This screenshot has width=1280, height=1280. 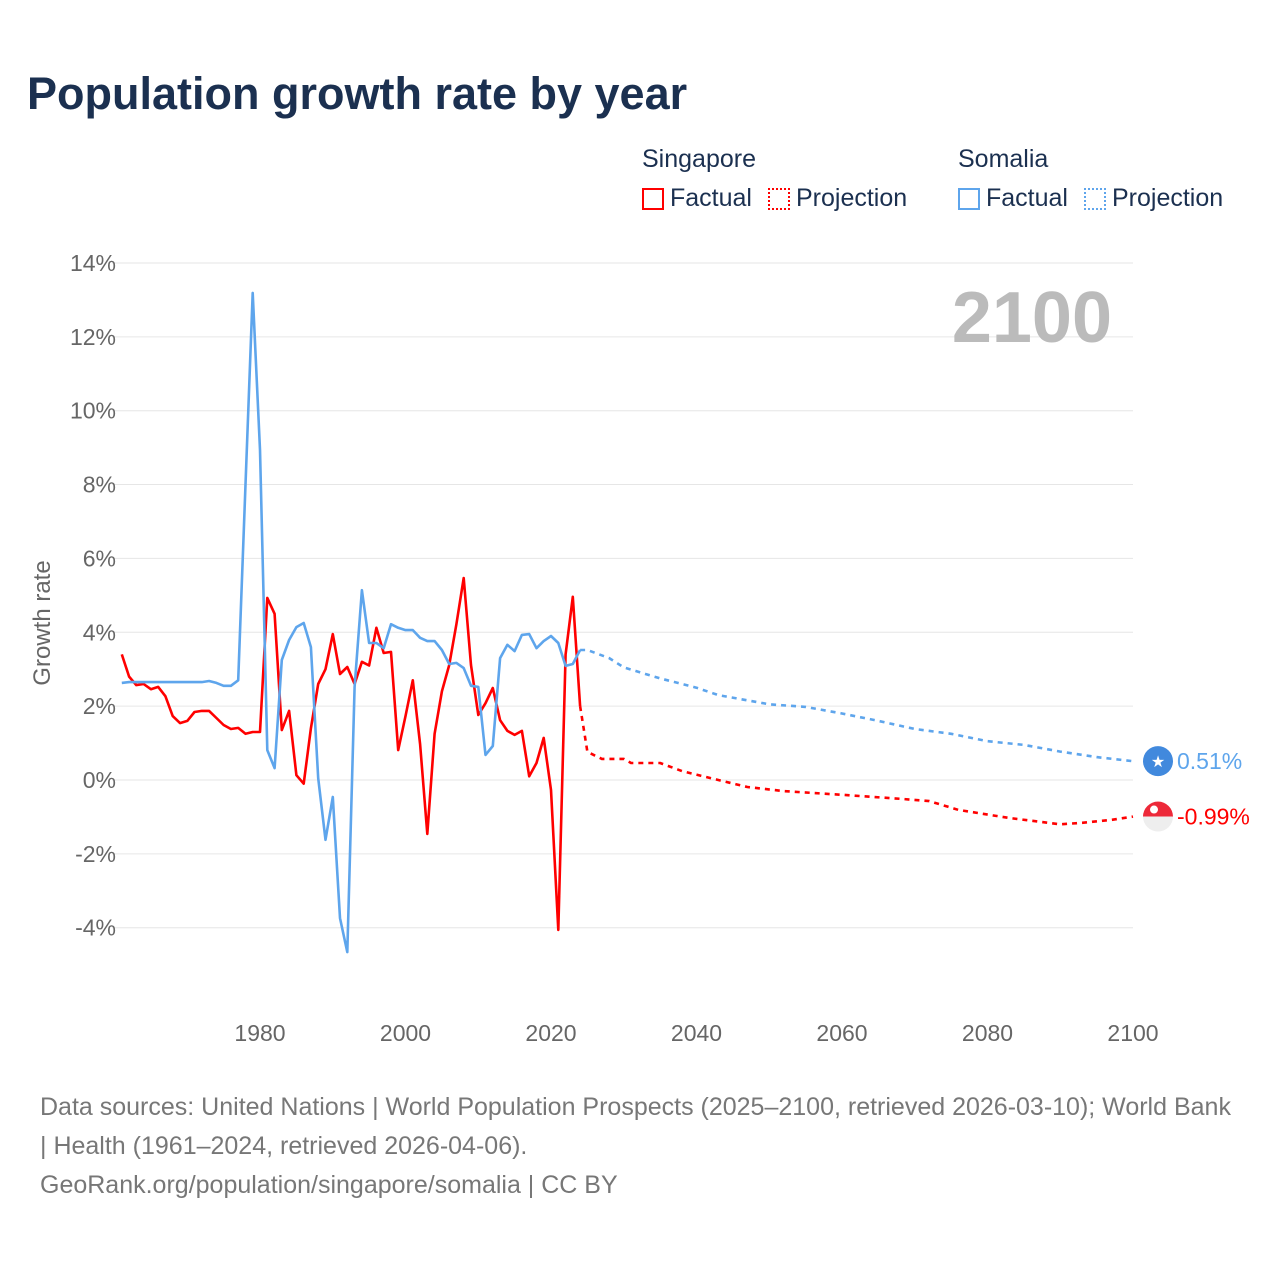 I want to click on y-tick-label: -2%, so click(x=95, y=854).